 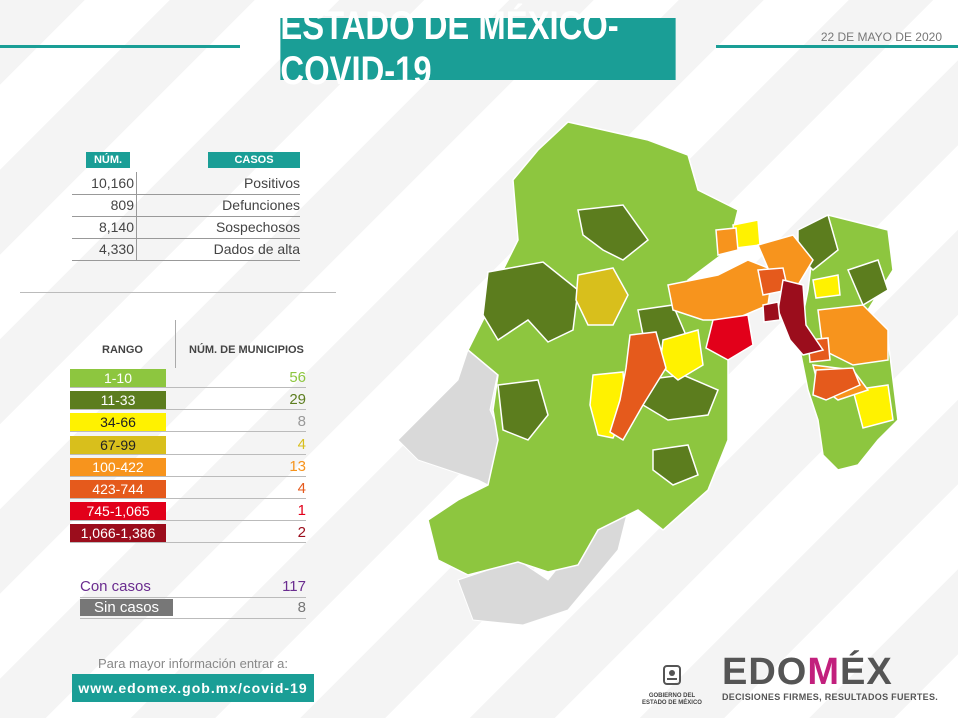 I want to click on edomex-tagline: DECISIONES FIRMES, RESULTADOS FUERTES., so click(x=830, y=697).